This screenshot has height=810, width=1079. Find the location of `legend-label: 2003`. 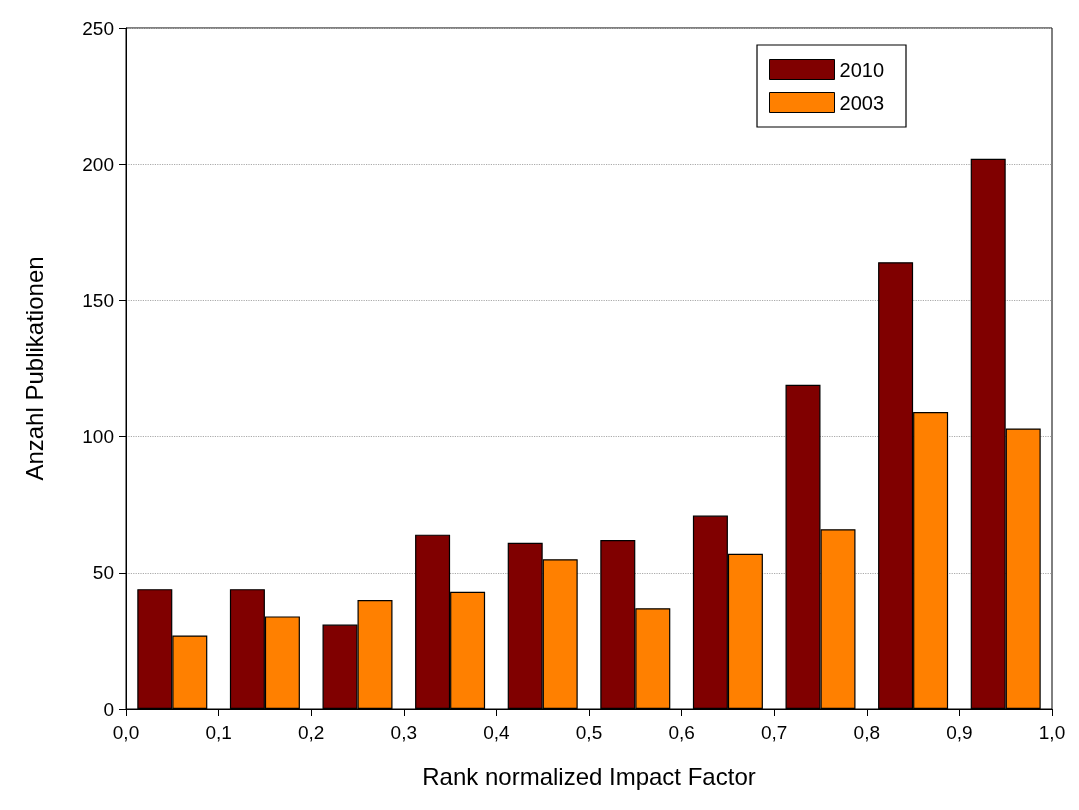

legend-label: 2003 is located at coordinates (862, 102).